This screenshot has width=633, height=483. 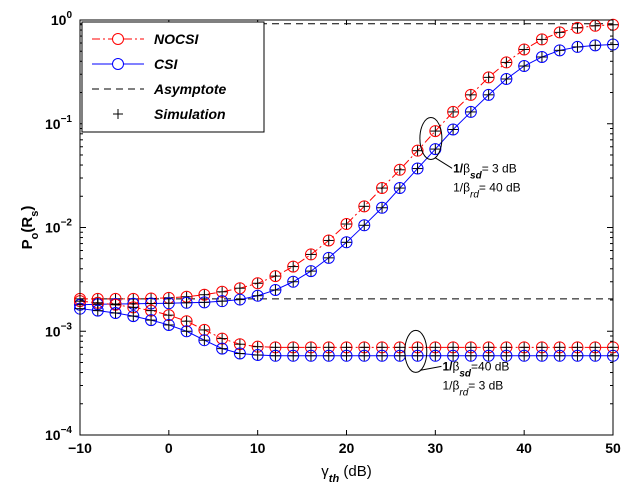 I want to click on x-tick-label: 0, so click(x=169, y=448).